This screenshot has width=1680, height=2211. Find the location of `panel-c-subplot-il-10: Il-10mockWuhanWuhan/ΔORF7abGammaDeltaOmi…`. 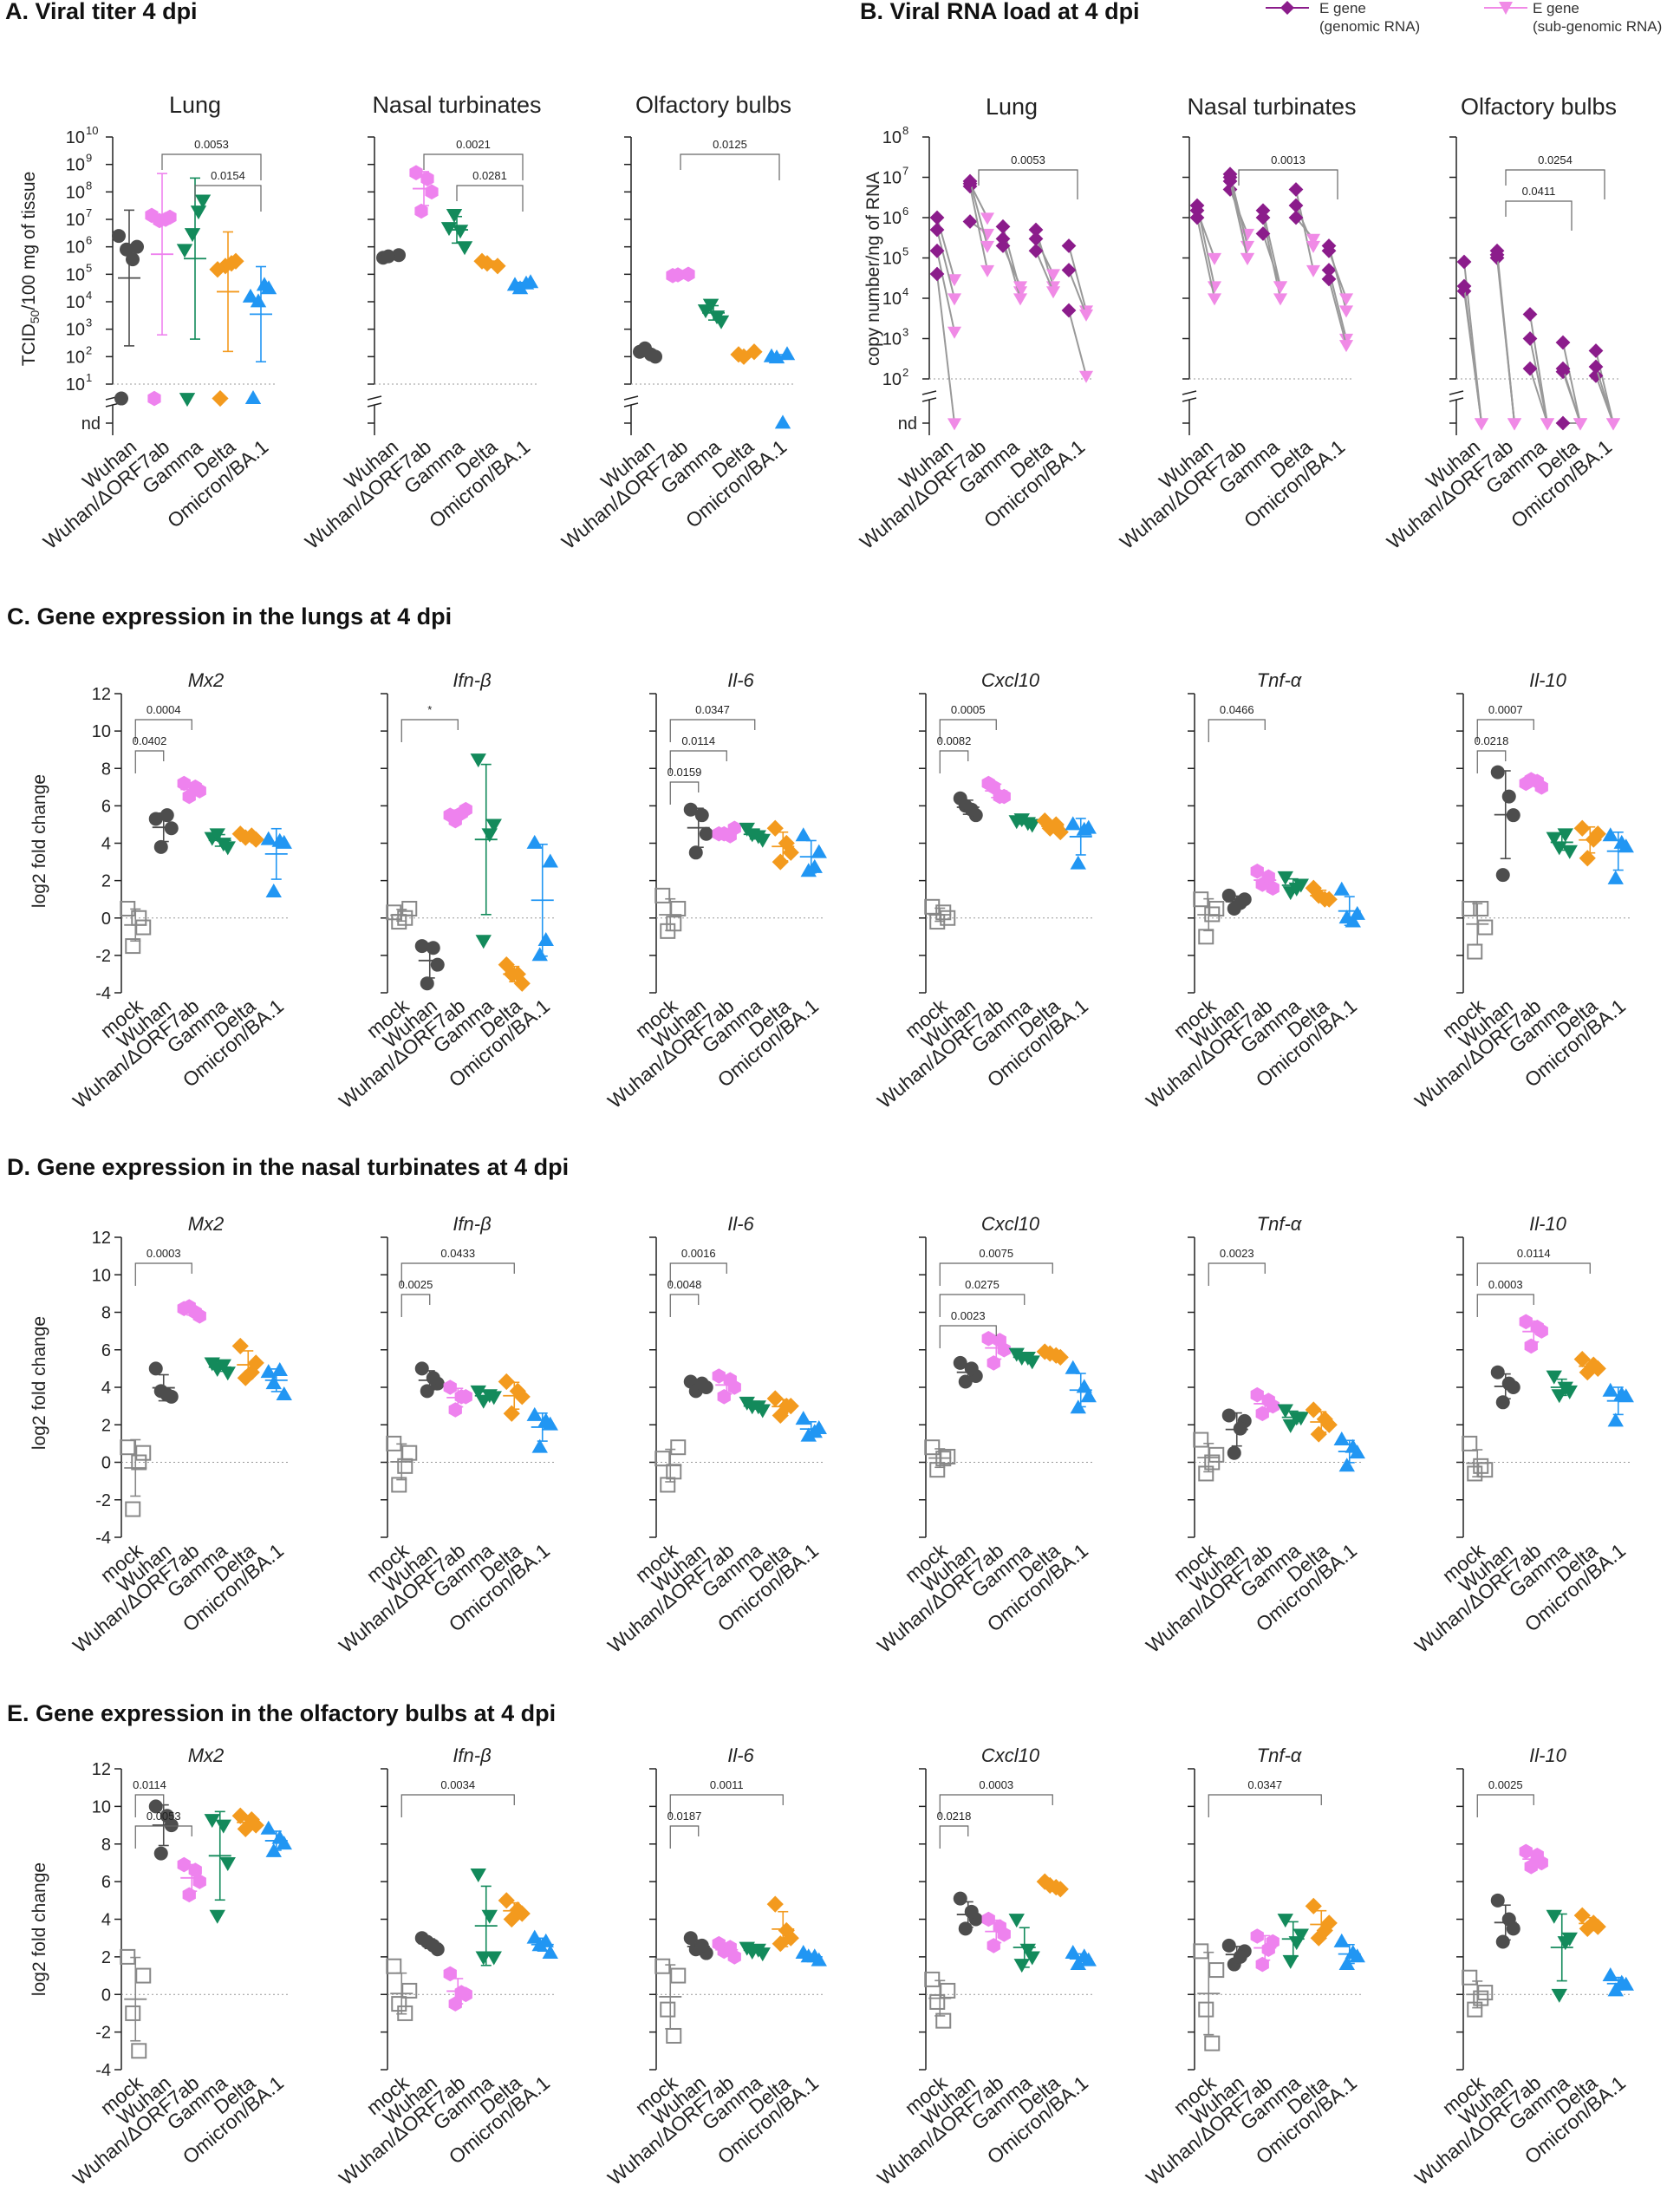

panel-c-subplot-il-10: Il-10mockWuhanWuhan/ΔORF7abGammaDeltaOmi… is located at coordinates (1522, 891).